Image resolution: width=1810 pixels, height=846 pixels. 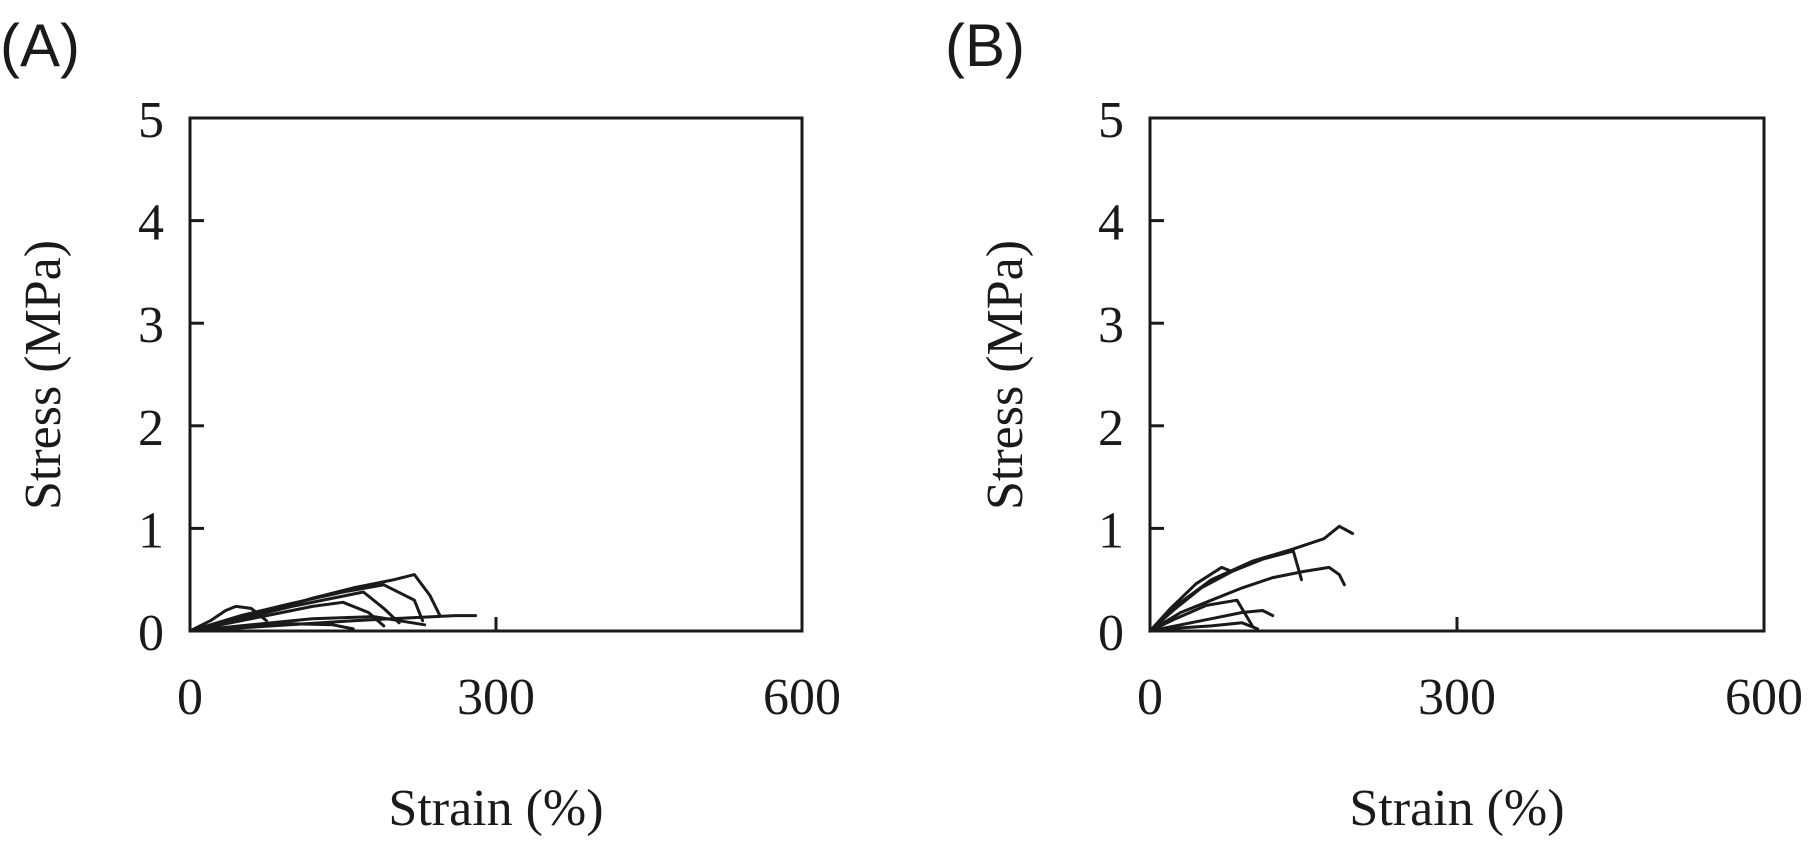 What do you see at coordinates (985, 45) in the screenshot?
I see `panel-label: (B)` at bounding box center [985, 45].